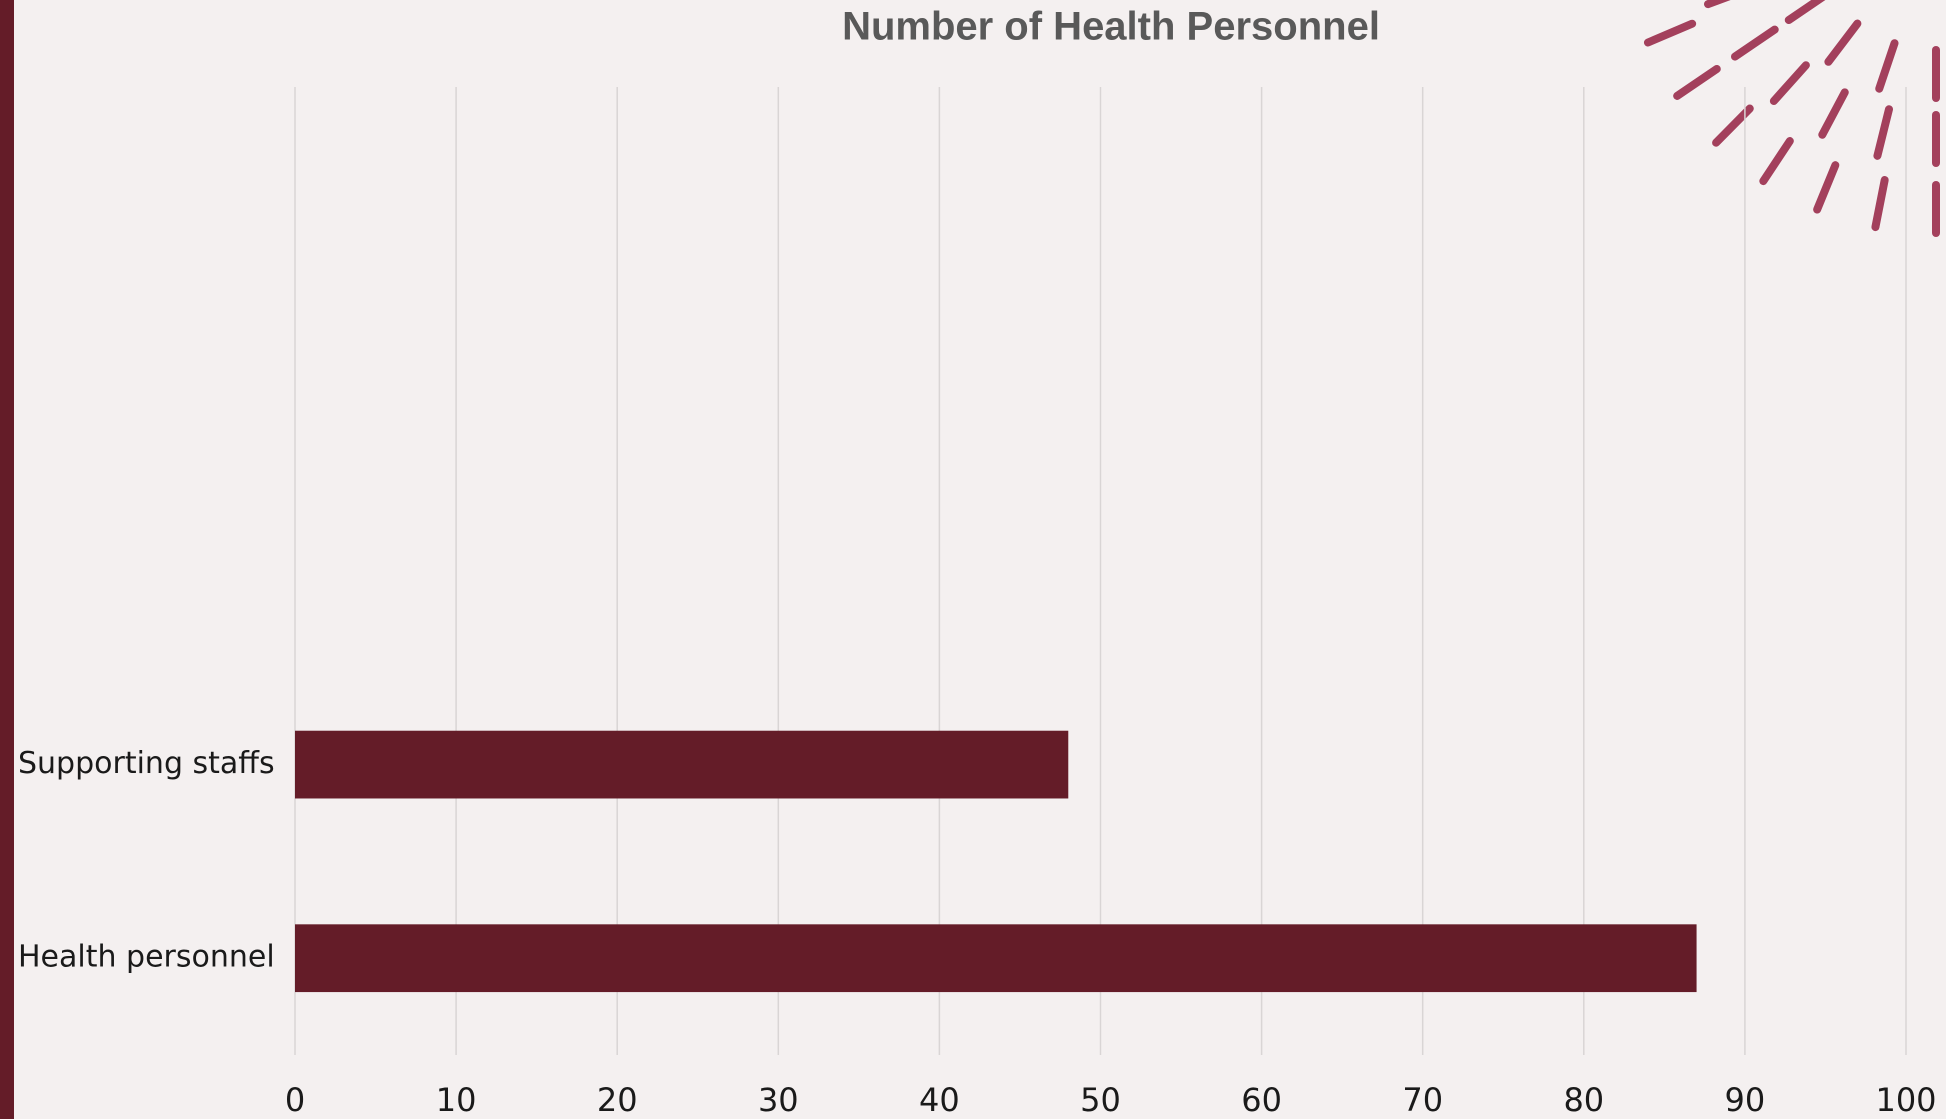 The image size is (1946, 1119). I want to click on x-tick-label: 70, so click(1422, 1100).